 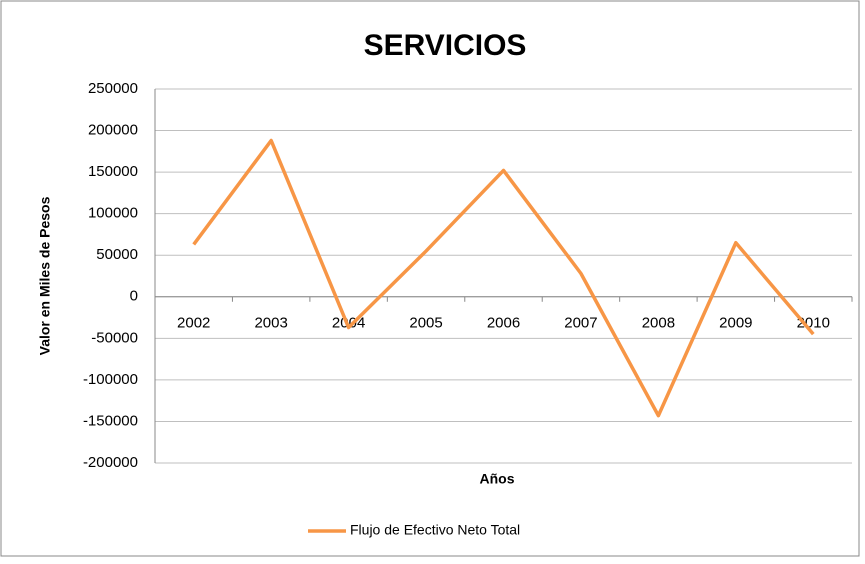 What do you see at coordinates (134, 296) in the screenshot?
I see `y-tick-label: 0` at bounding box center [134, 296].